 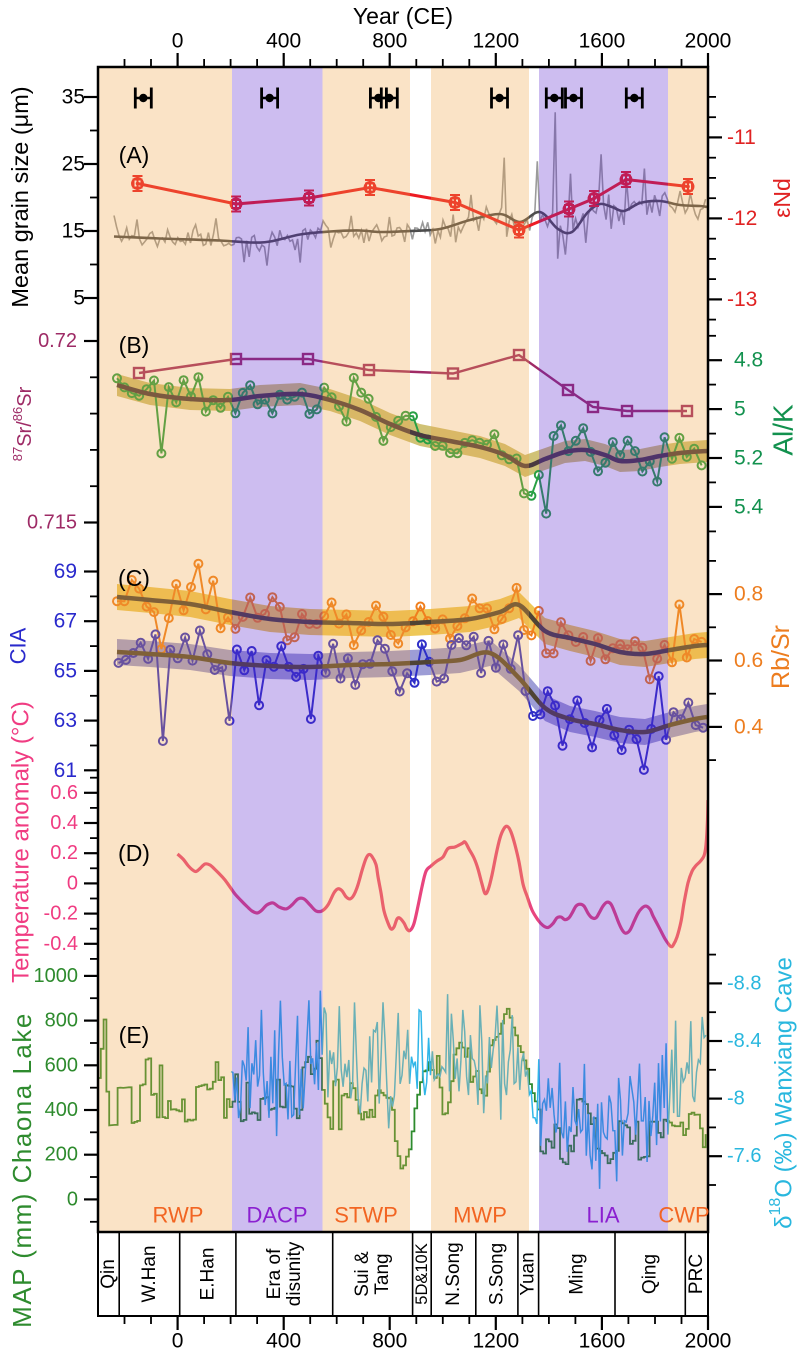 What do you see at coordinates (781, 657) in the screenshot?
I see `svg-text: Rb/Sr` at bounding box center [781, 657].